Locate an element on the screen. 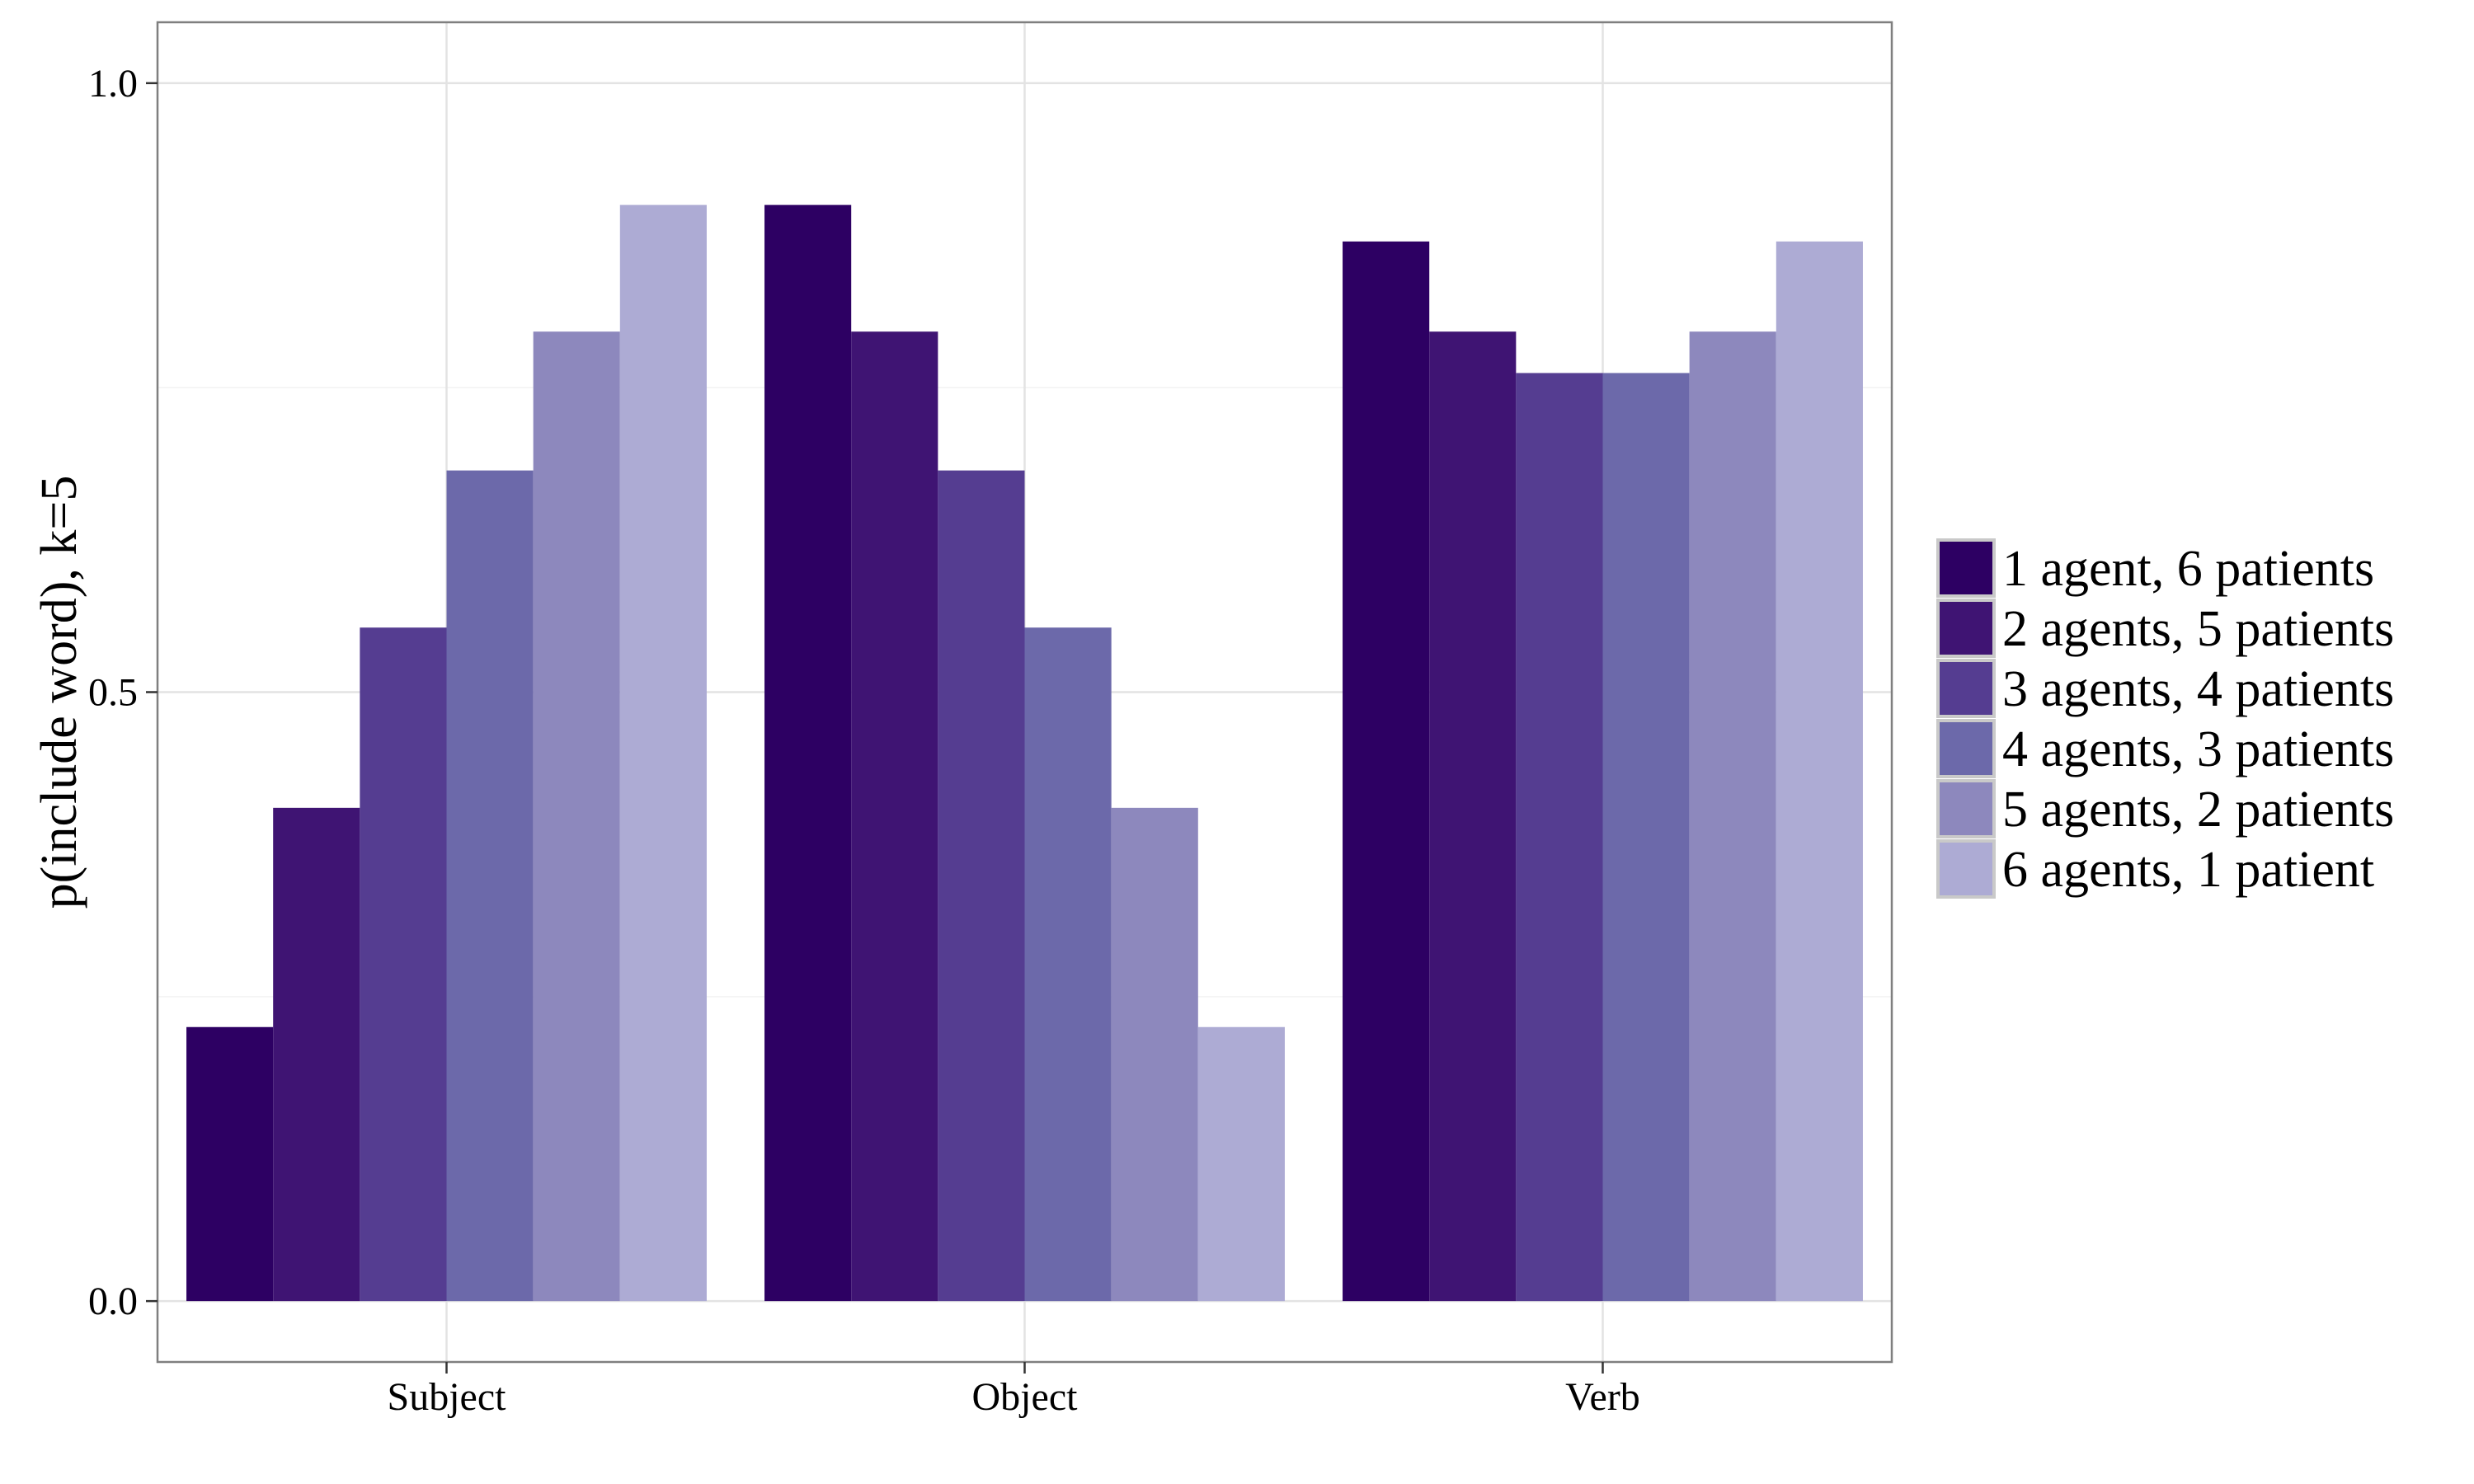  legend-label: 3 agents, 4 patients is located at coordinates (2198, 689).